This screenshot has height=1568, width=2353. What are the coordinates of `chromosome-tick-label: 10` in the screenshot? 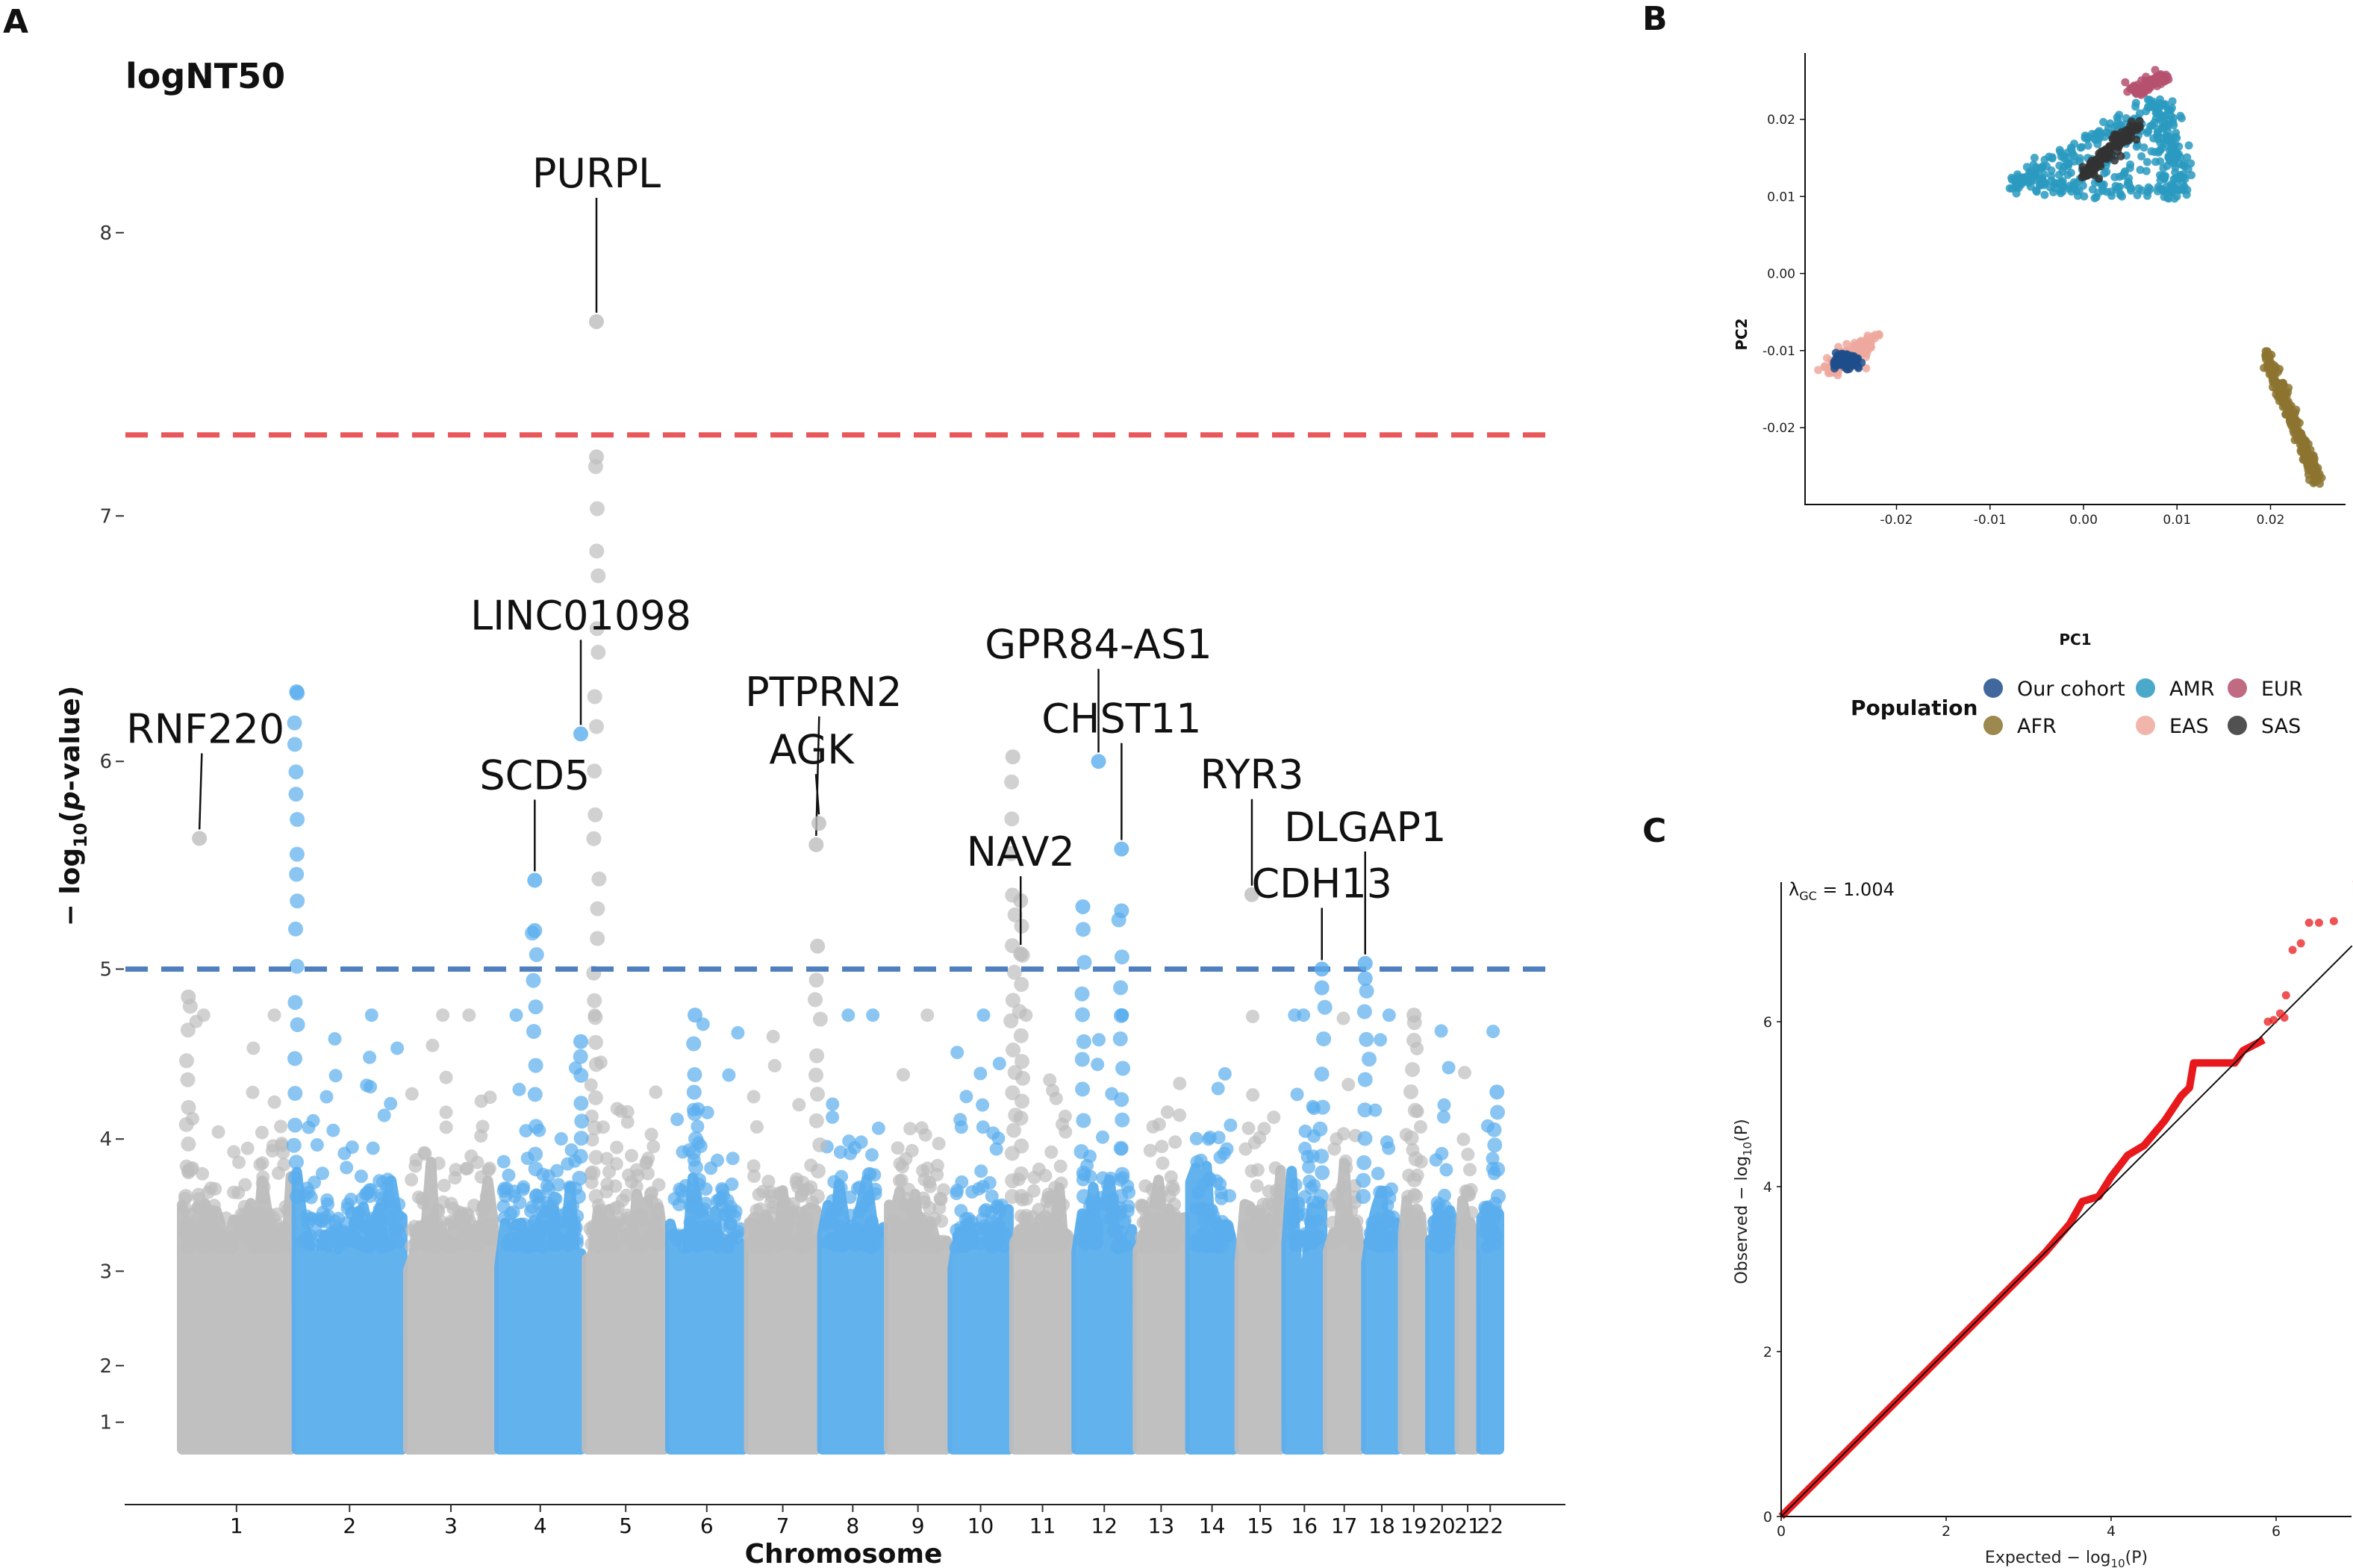 It's located at (980, 1526).